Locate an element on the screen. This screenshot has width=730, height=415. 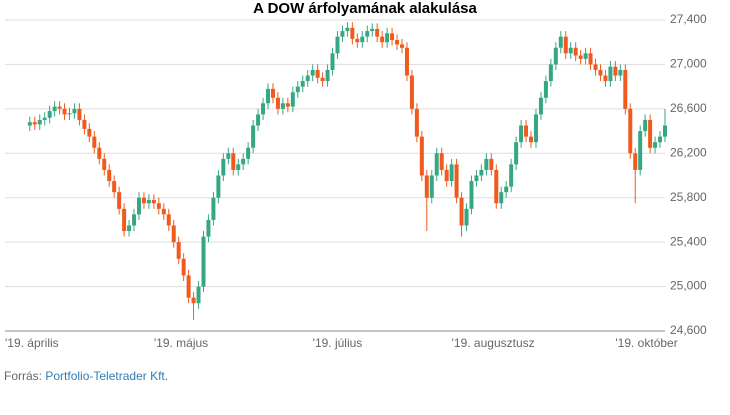
x-tick-label: '19. július is located at coordinates (338, 343).